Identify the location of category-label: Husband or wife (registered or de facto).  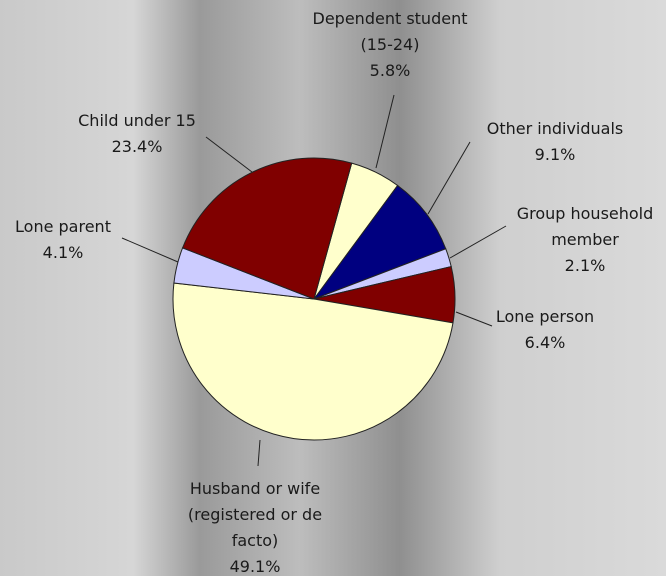
(255, 514).